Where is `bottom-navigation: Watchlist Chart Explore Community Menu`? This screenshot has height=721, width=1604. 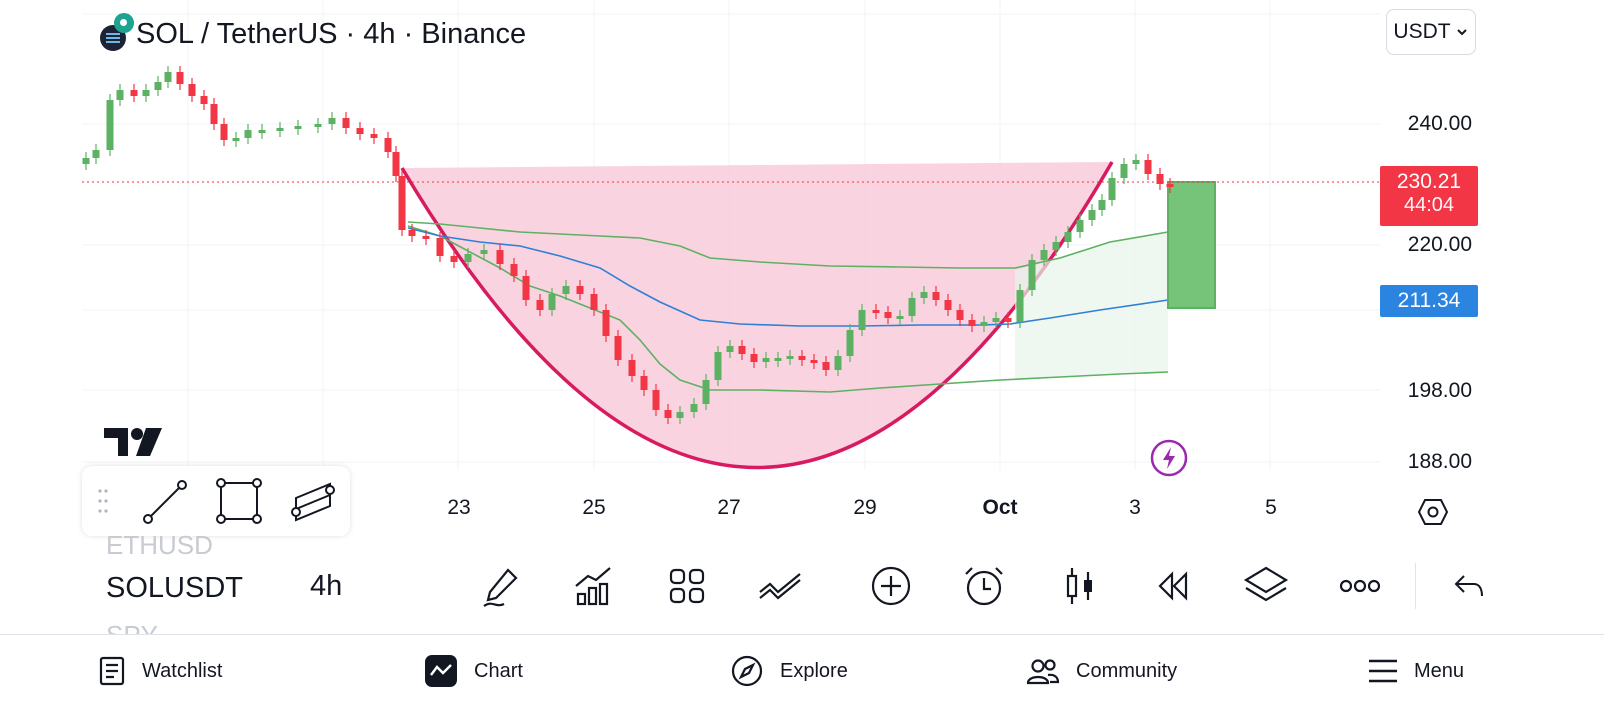 bottom-navigation: Watchlist Chart Explore Community Menu is located at coordinates (802, 677).